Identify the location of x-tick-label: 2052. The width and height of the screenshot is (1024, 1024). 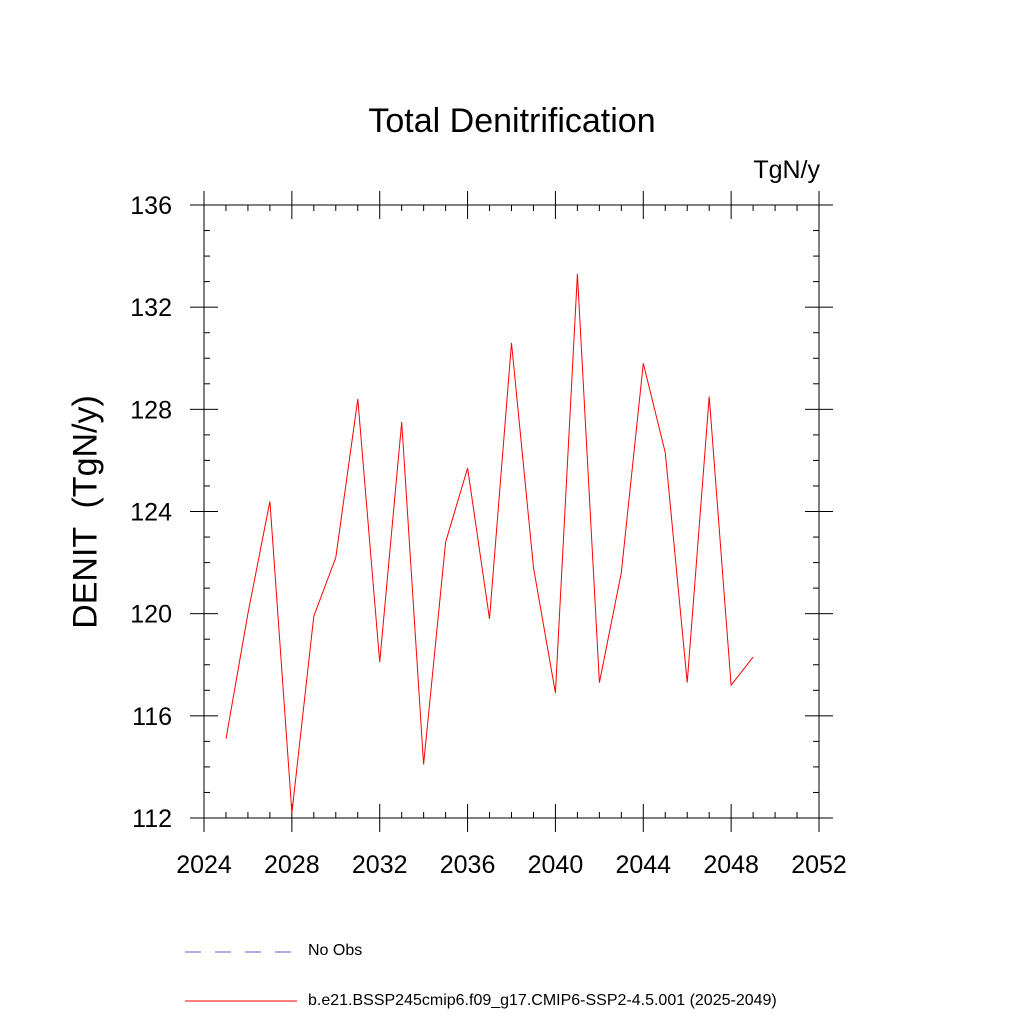
(819, 865).